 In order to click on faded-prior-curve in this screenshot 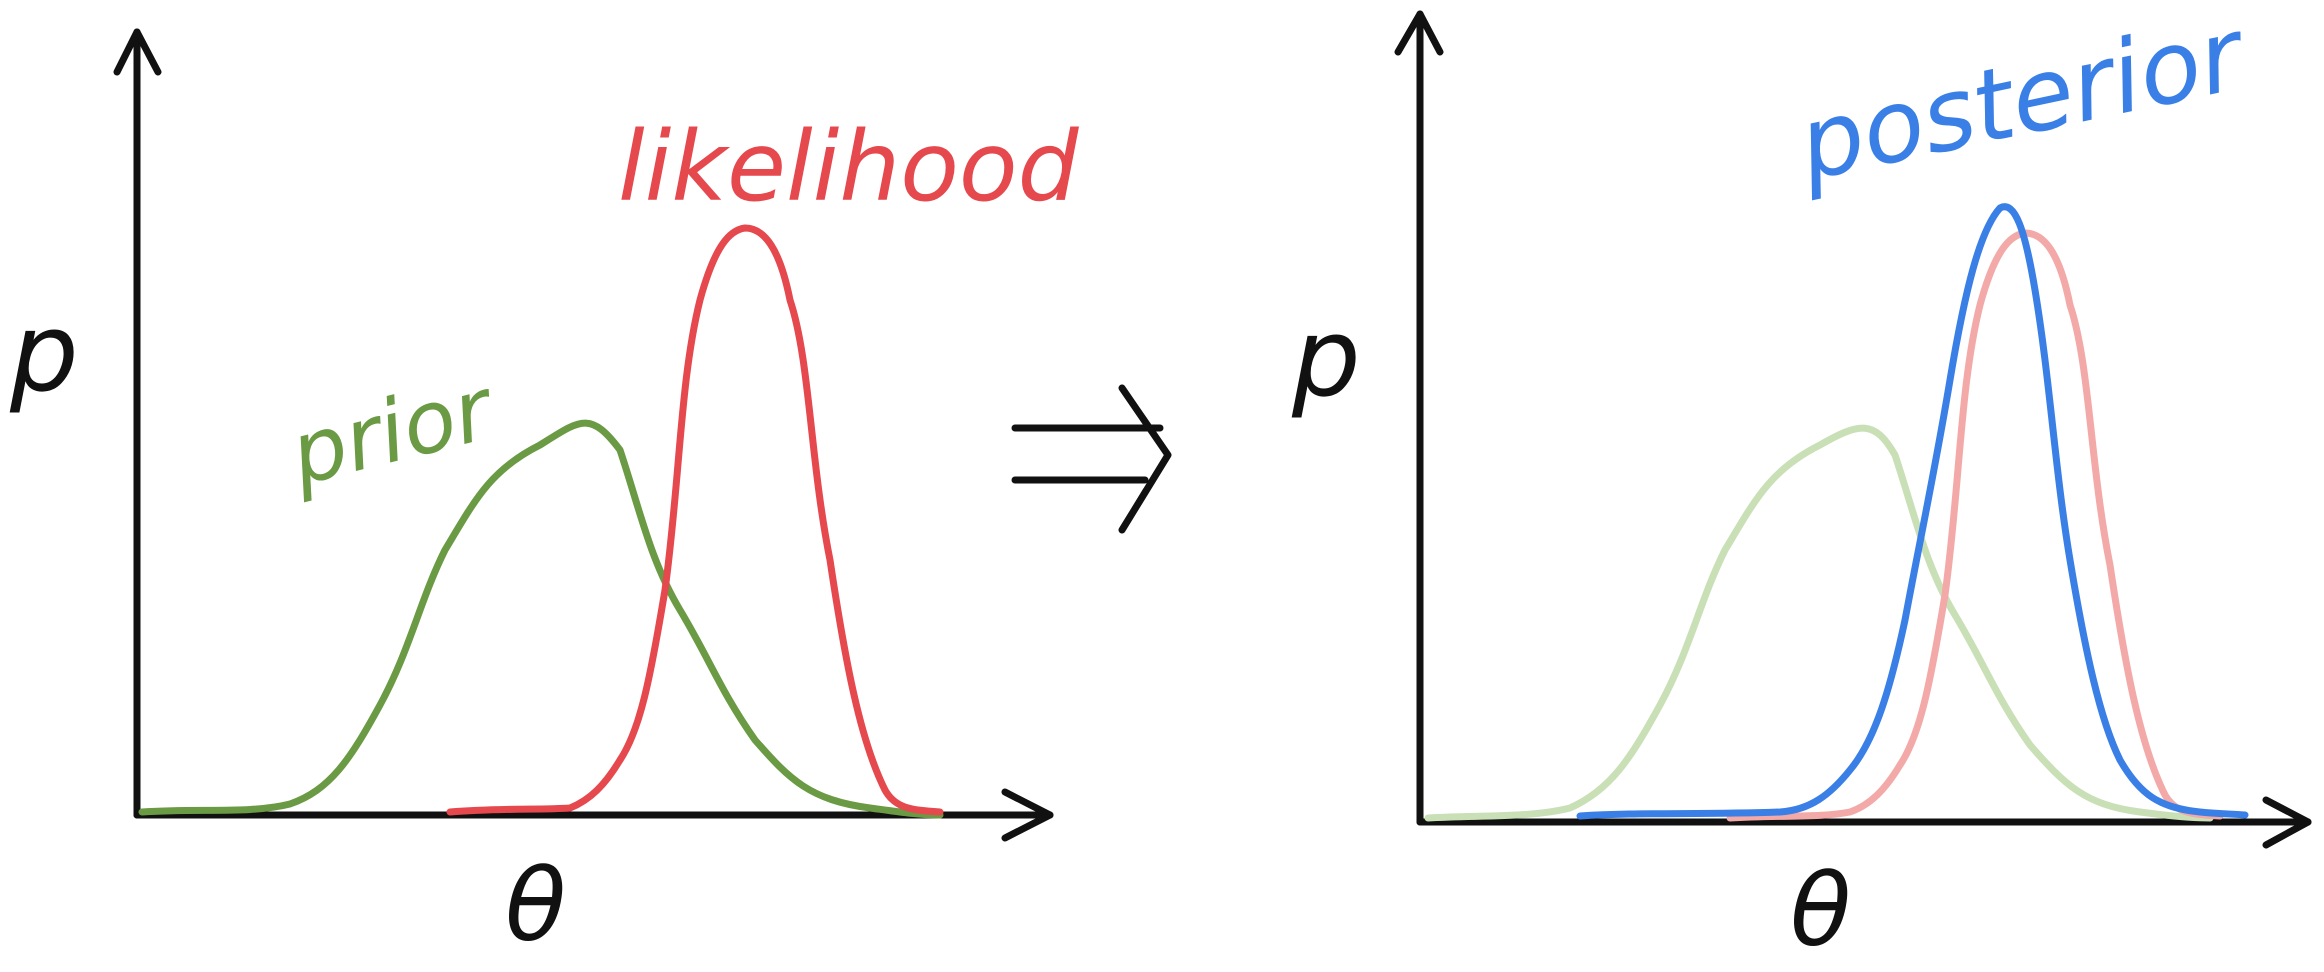, I will do `click(1819, 623)`.